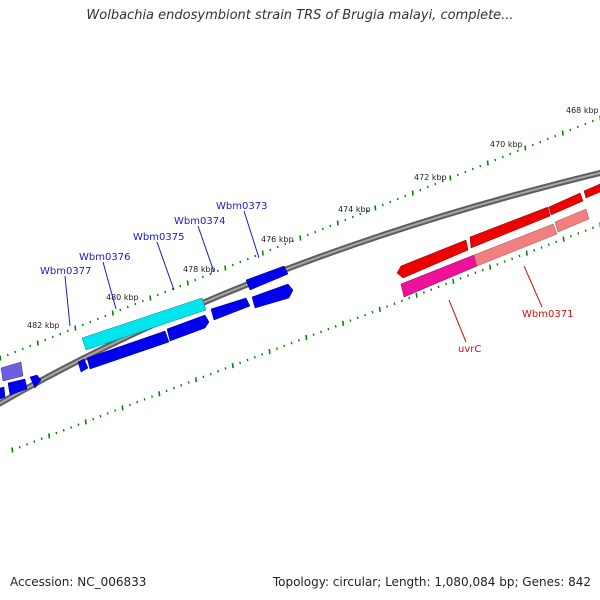  Describe the element at coordinates (432, 259) in the screenshot. I see `gene-reverse-a` at that location.